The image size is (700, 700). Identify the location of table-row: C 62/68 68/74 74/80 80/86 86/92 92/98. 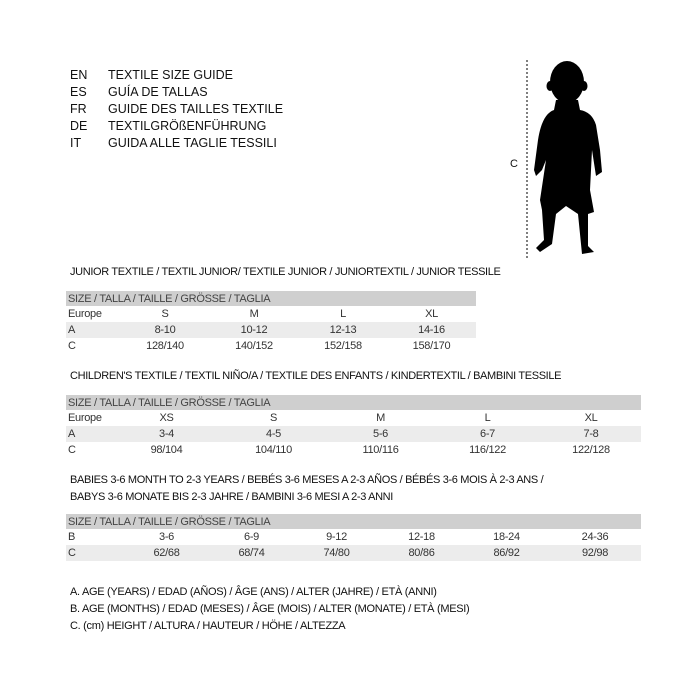
(353, 553).